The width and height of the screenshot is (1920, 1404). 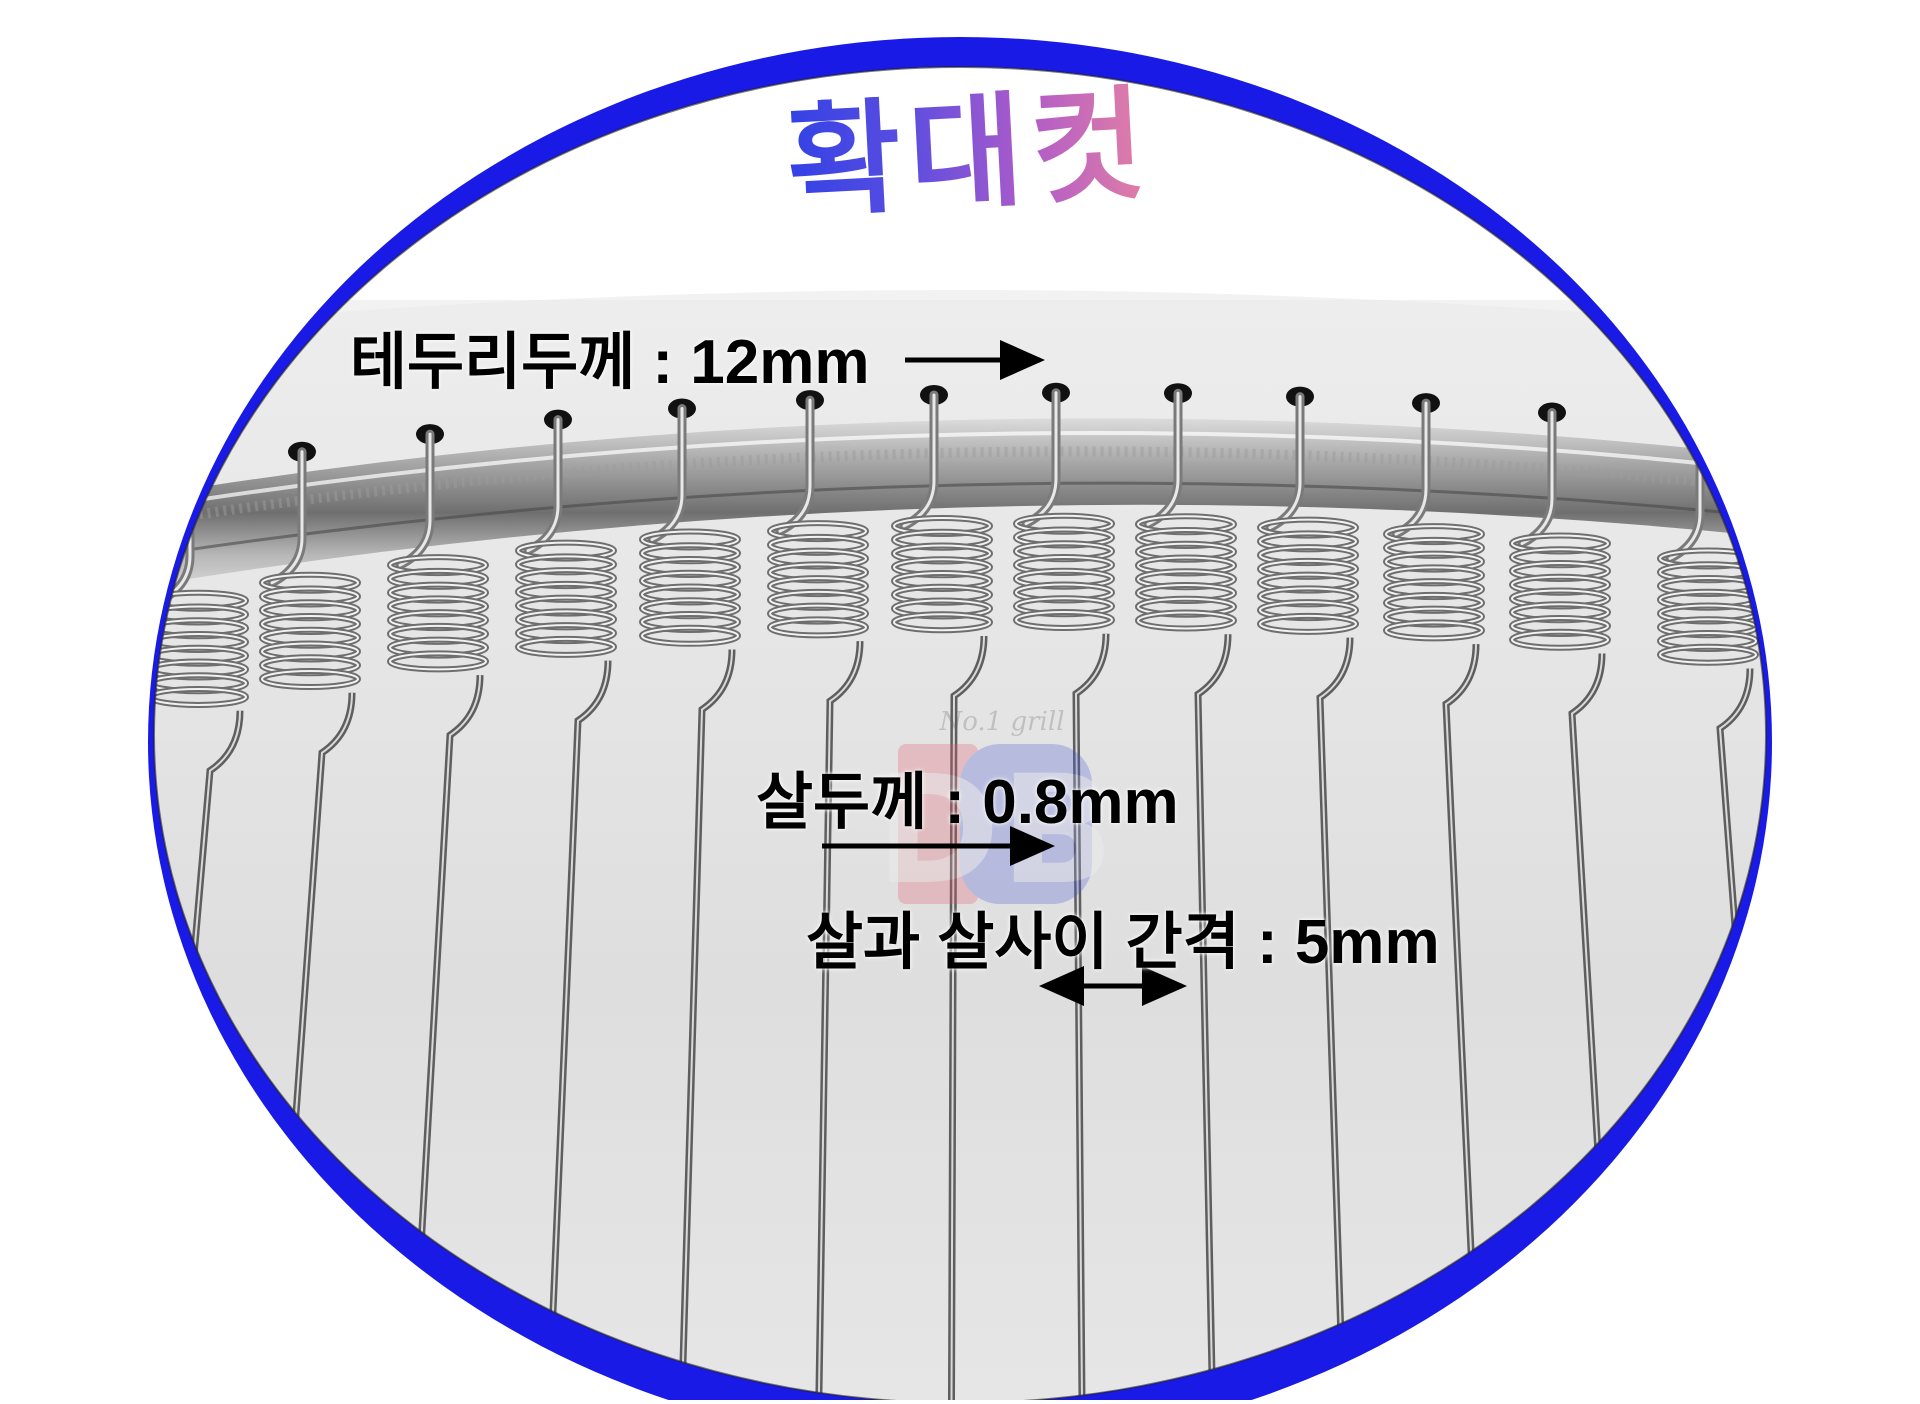 I want to click on grill-rim, so click(x=960, y=504).